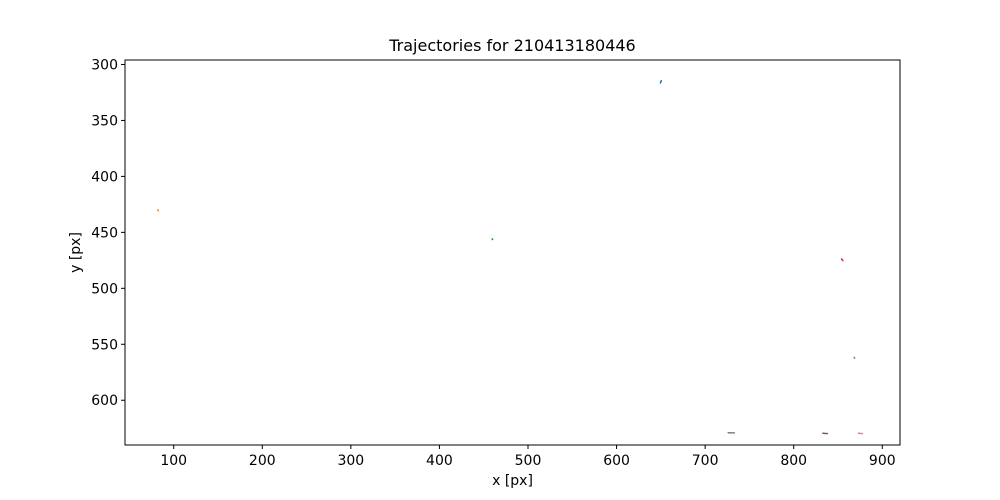  I want to click on x-tick-label: 400, so click(439, 461).